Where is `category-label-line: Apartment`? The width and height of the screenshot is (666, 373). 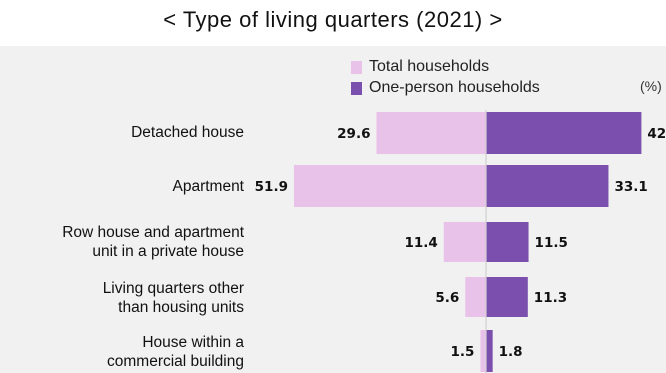 category-label-line: Apartment is located at coordinates (208, 186).